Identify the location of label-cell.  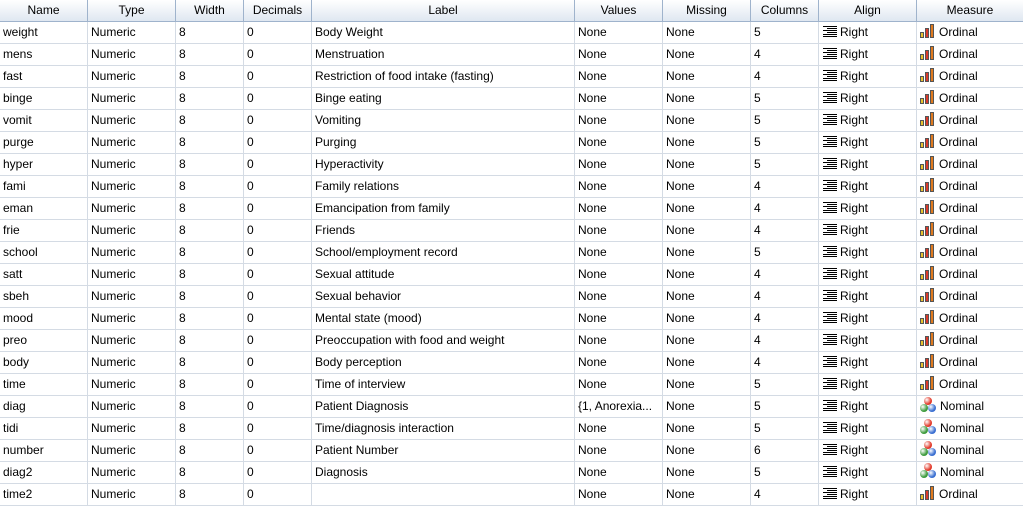
(443, 495).